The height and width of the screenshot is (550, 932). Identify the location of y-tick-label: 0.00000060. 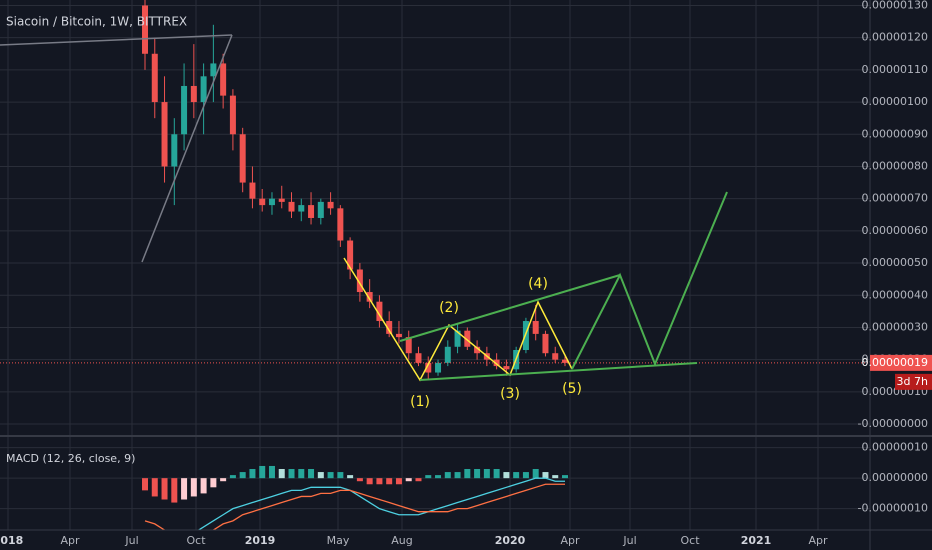
(895, 230).